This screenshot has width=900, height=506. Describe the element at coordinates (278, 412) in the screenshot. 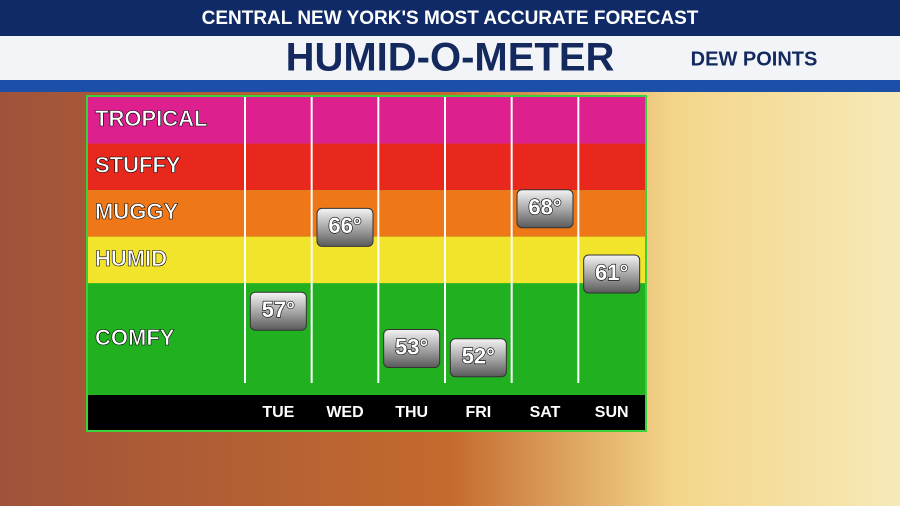

I see `day-label: TUE` at that location.